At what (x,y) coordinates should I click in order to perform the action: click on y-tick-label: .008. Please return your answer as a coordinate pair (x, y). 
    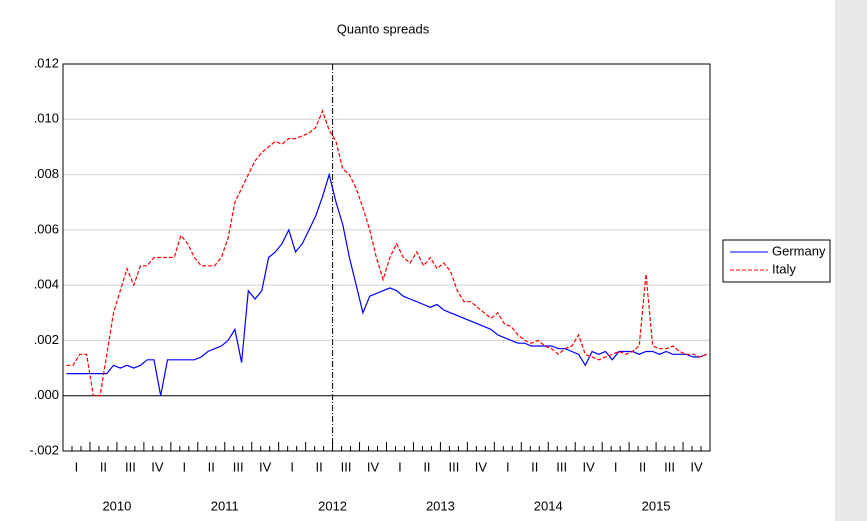
    Looking at the image, I should click on (46, 173).